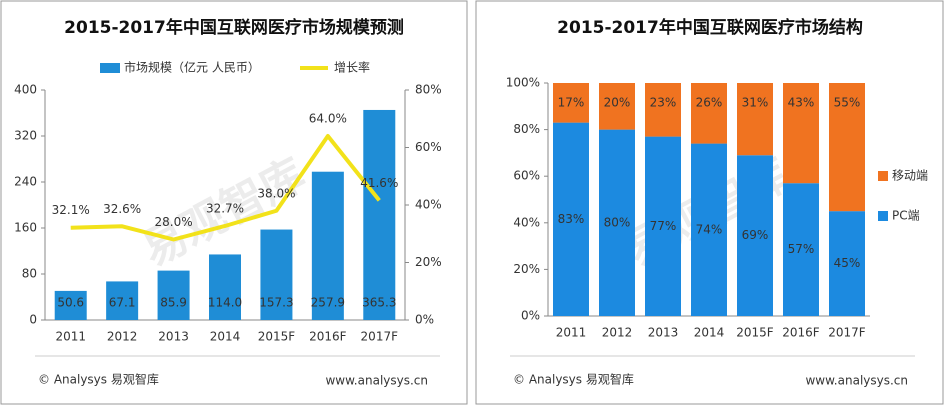  I want to click on y2-tick-label: 40%, so click(428, 205).